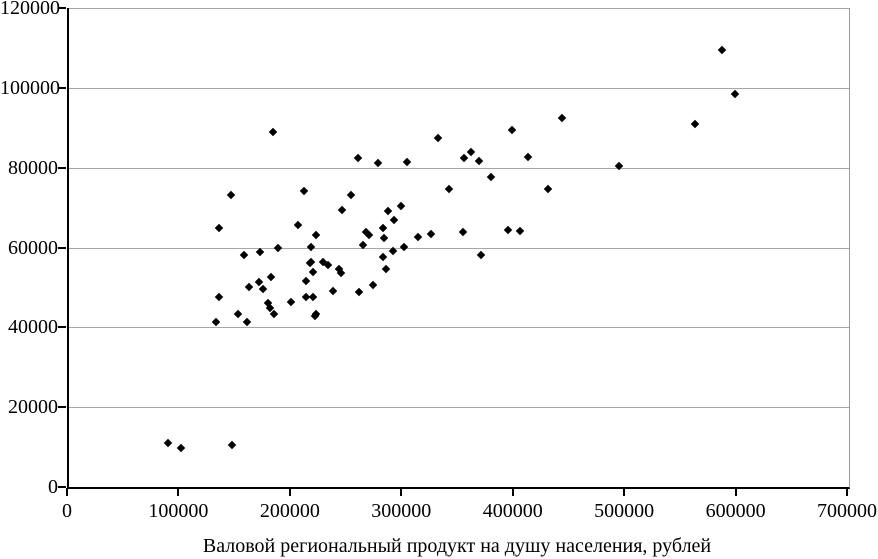  I want to click on y-tick-label: 20000, so click(33, 407).